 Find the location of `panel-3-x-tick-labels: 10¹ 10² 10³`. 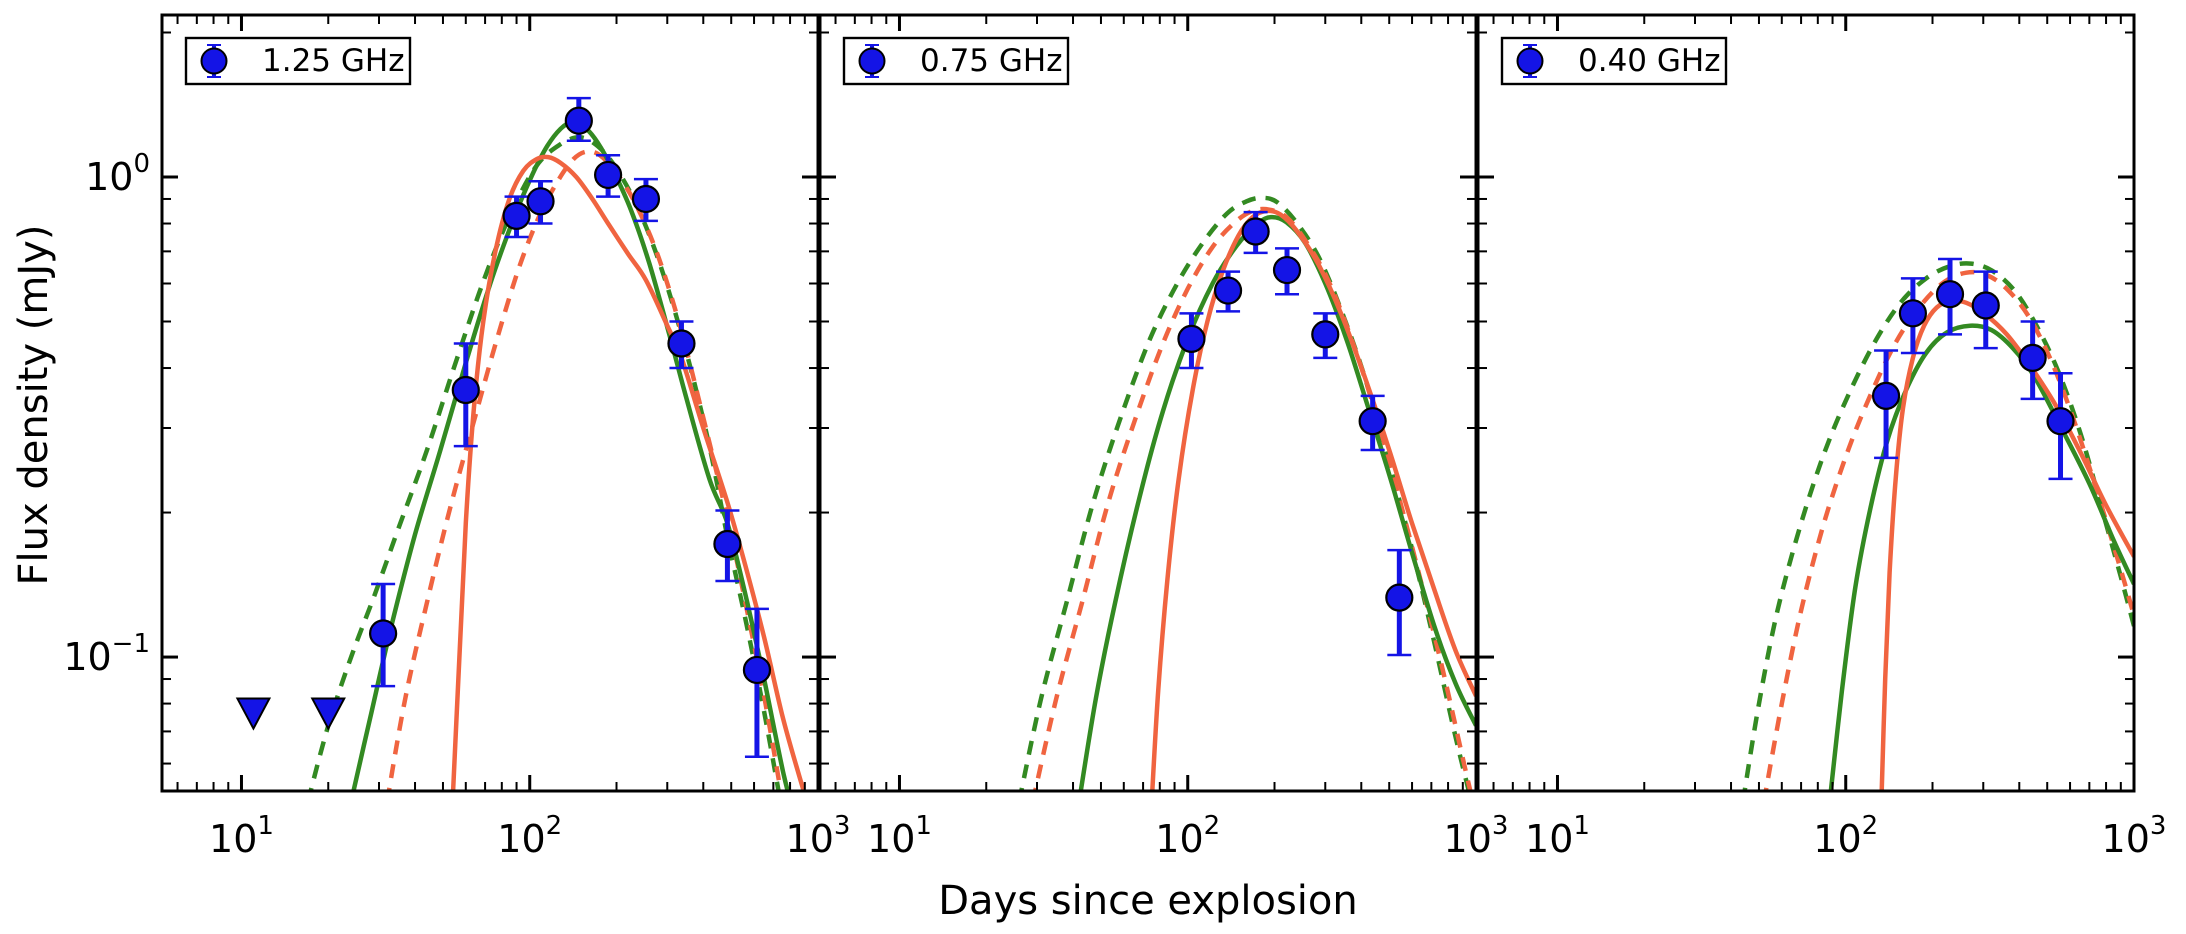

panel-3-x-tick-labels: 10¹ 10² 10³ is located at coordinates (1845, 836).